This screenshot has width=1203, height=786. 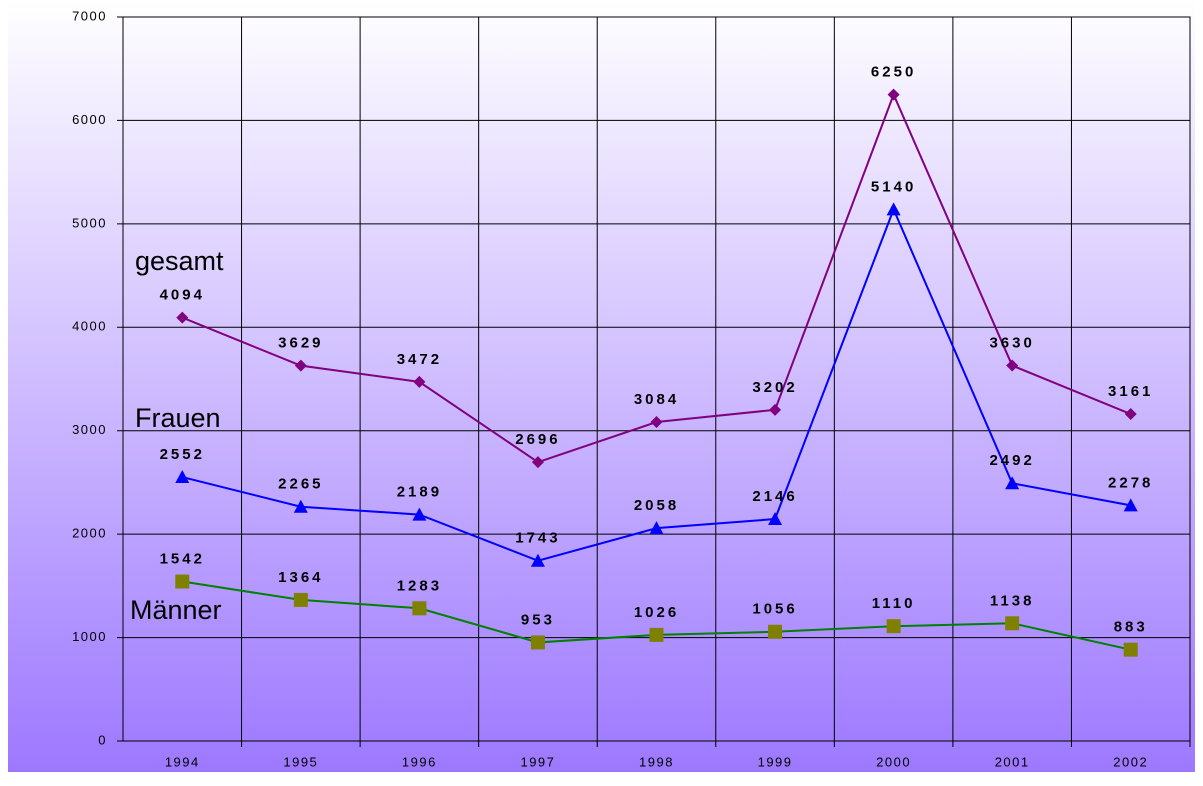 What do you see at coordinates (89, 429) in the screenshot?
I see `y-tick-label: 3000` at bounding box center [89, 429].